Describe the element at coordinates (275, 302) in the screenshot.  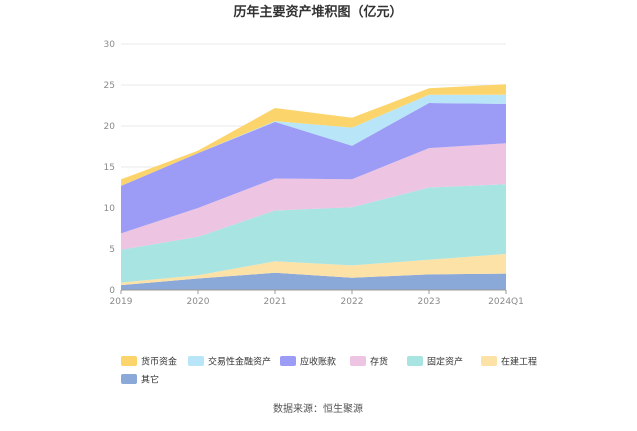
I see `x-tick-label: 2021` at that location.